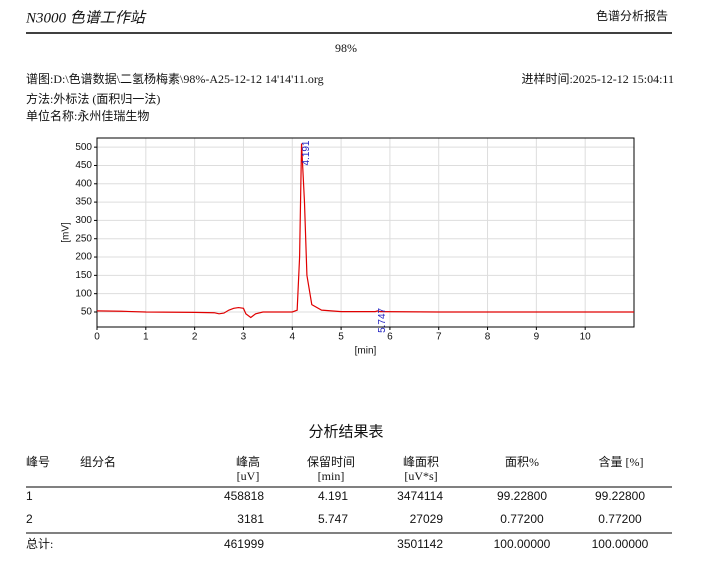 The width and height of the screenshot is (711, 561). Describe the element at coordinates (97, 337) in the screenshot. I see `x-tick-label: 0` at that location.